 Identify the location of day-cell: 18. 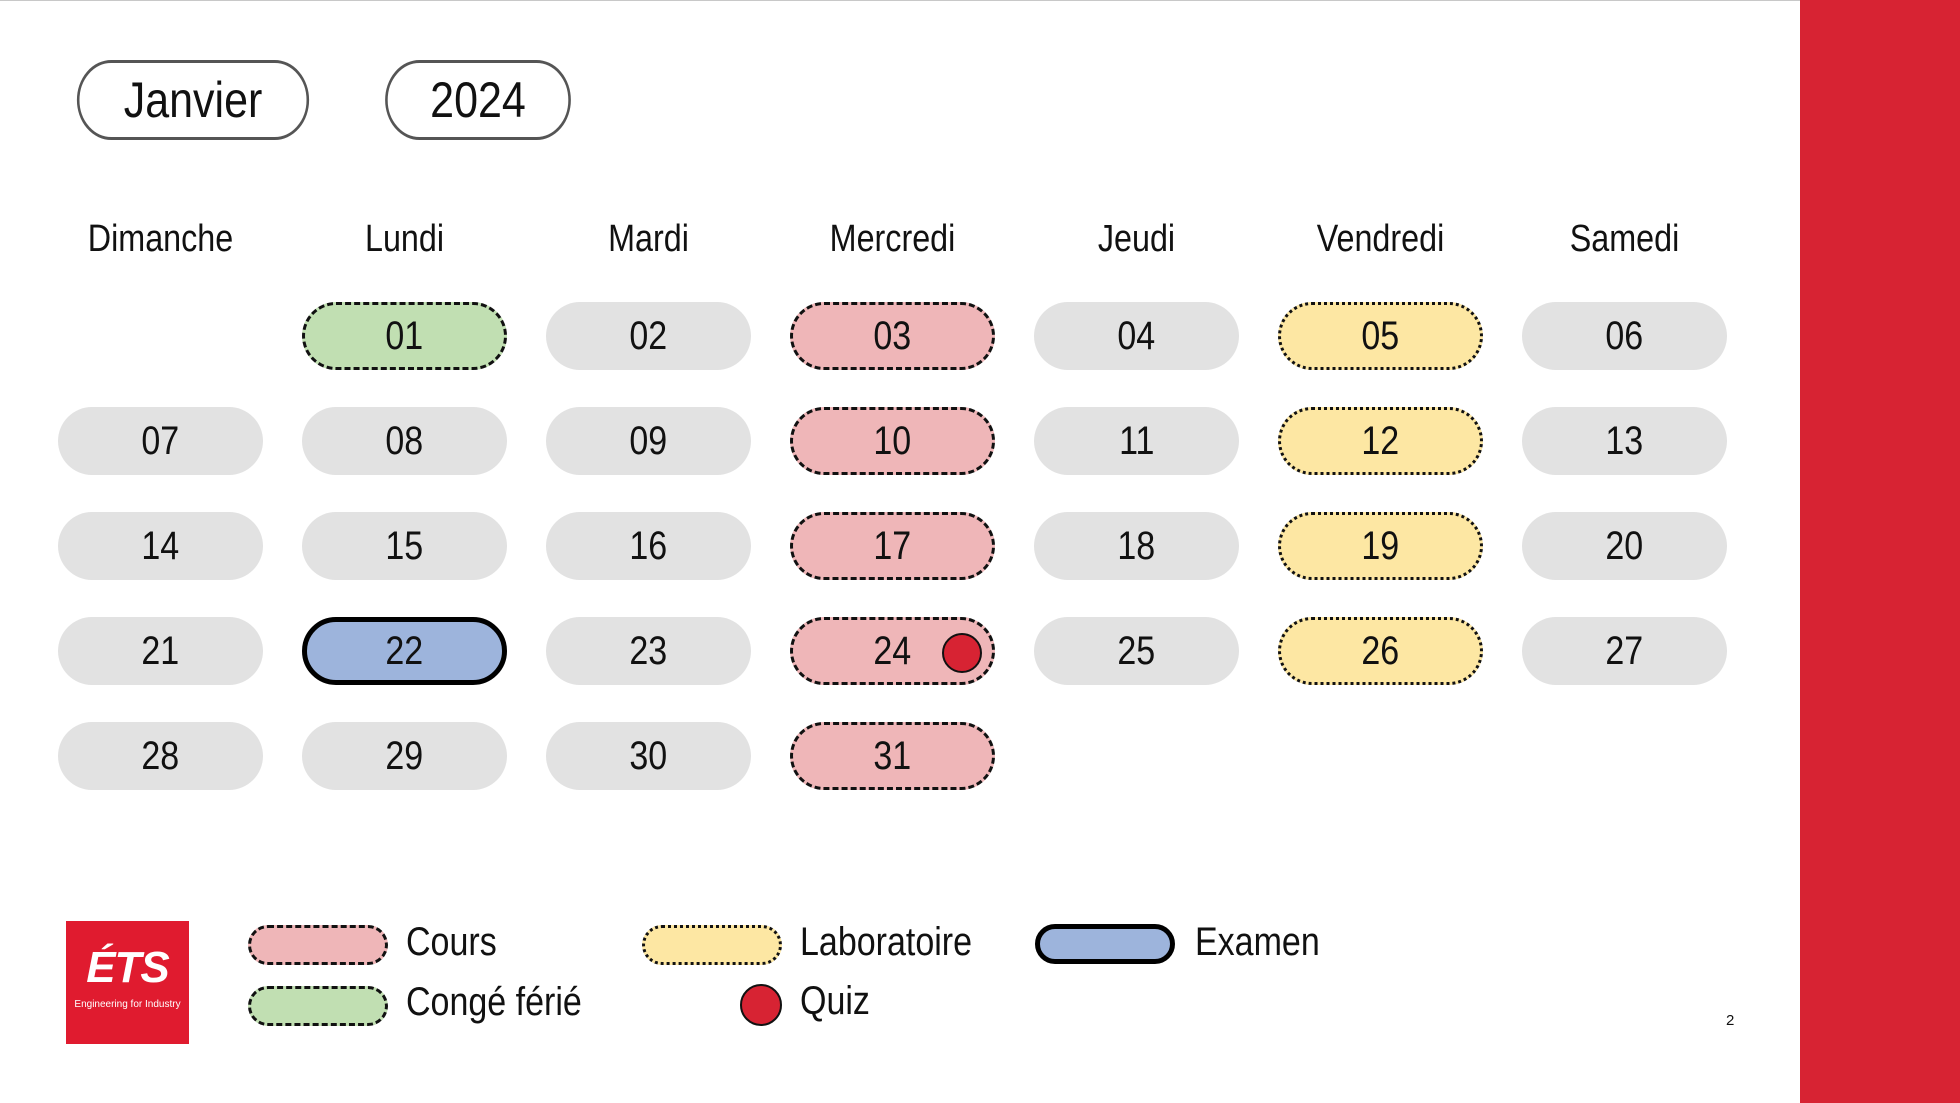
(1136, 546).